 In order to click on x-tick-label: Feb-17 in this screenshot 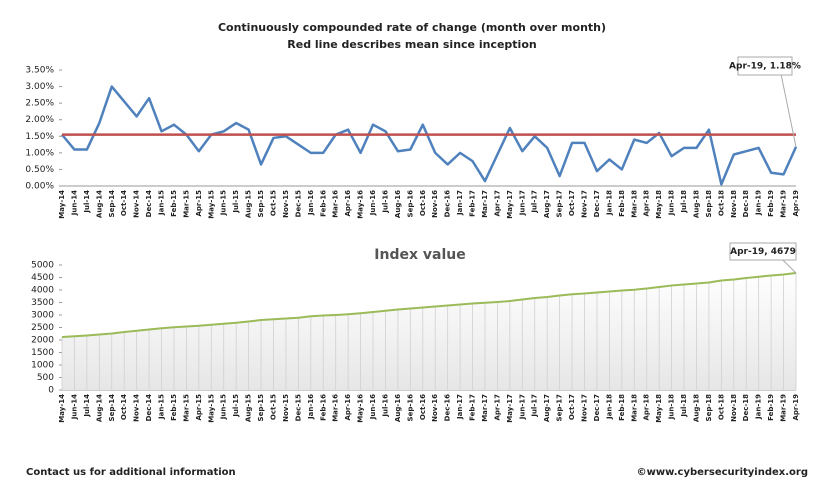, I will do `click(473, 203)`.